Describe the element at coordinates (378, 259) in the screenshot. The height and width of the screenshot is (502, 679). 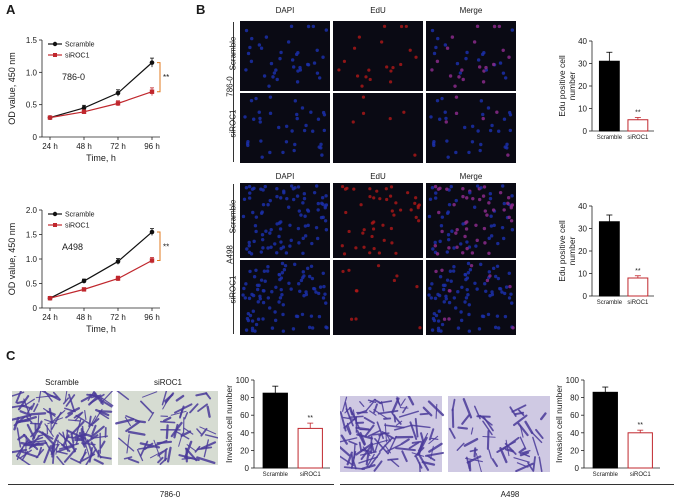
I see `fluorescence-grid-a498` at that location.